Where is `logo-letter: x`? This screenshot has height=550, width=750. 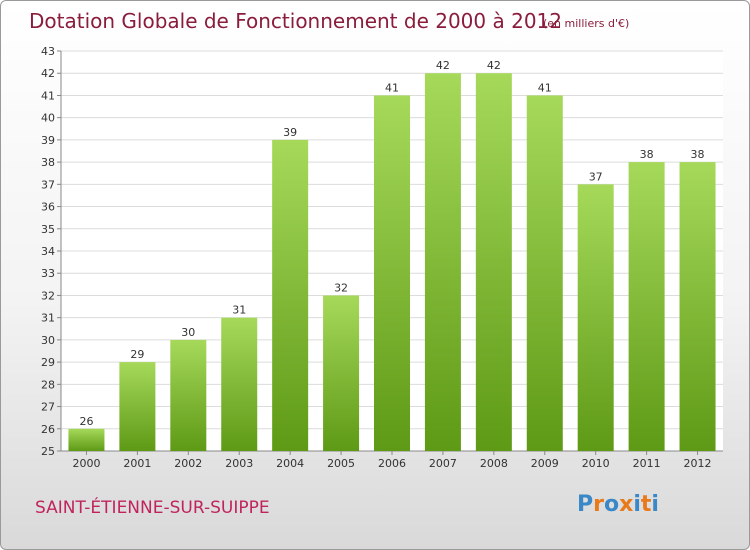 logo-letter: x is located at coordinates (626, 504).